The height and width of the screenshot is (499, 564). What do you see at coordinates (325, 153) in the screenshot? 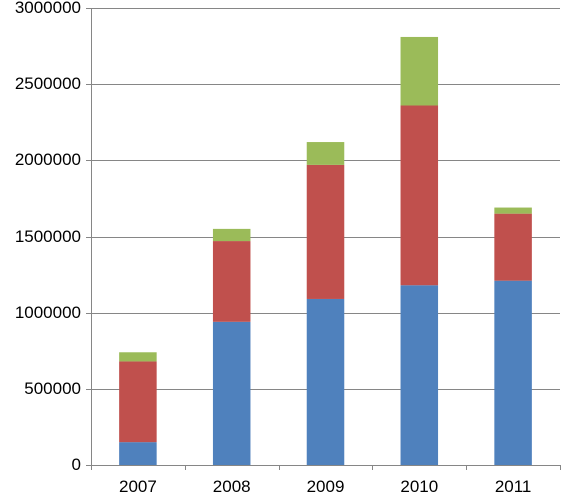
I see `bar-segment-2009-s3` at bounding box center [325, 153].